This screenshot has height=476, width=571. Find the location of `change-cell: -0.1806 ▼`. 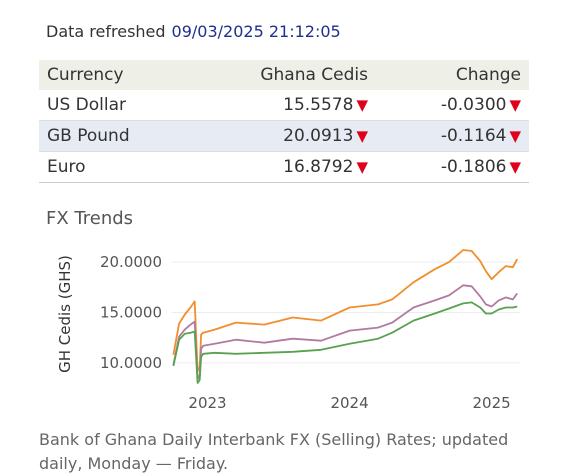

change-cell: -0.1806 ▼ is located at coordinates (452, 167).